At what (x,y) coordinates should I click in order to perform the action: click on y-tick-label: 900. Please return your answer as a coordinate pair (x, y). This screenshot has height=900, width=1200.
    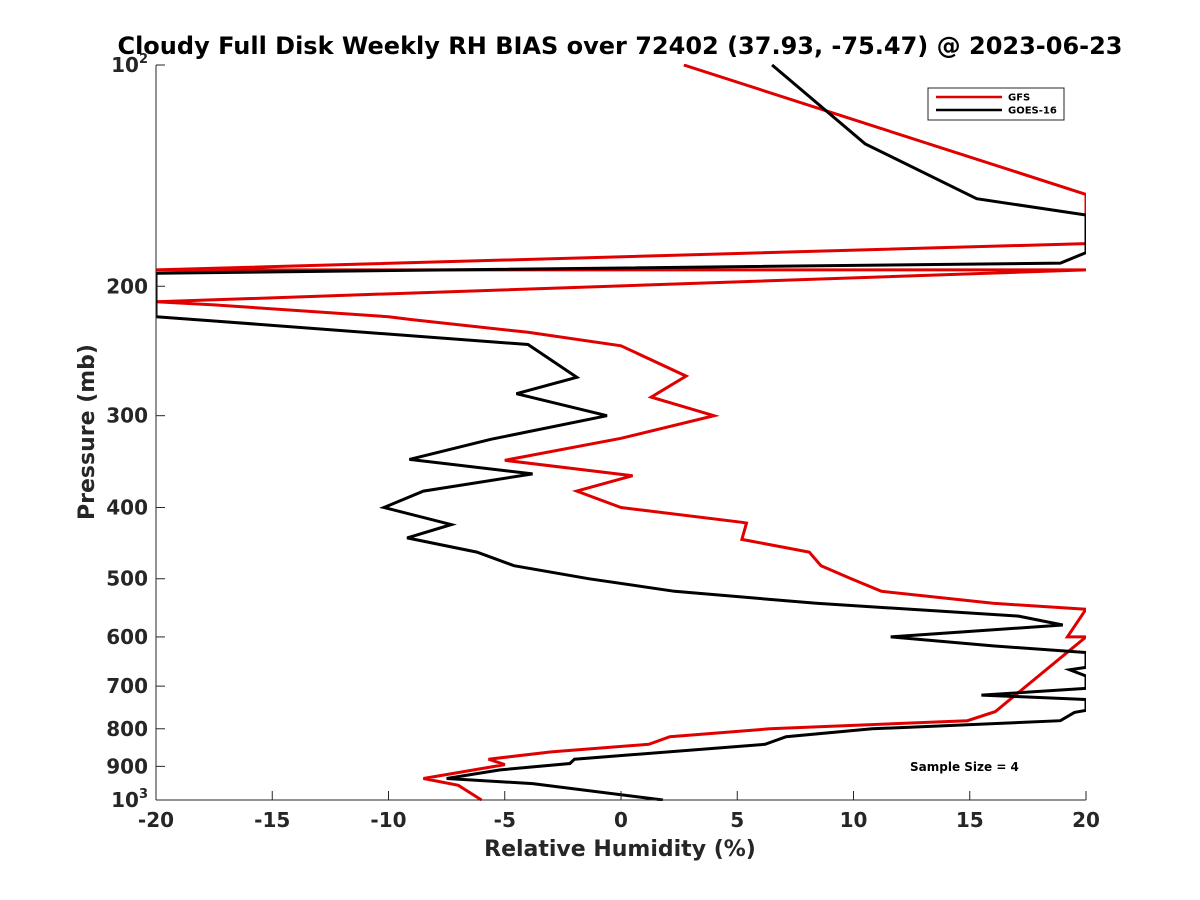
    Looking at the image, I should click on (127, 766).